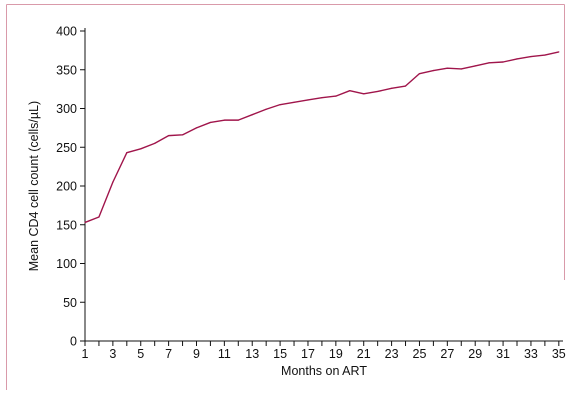  What do you see at coordinates (66, 148) in the screenshot?
I see `y-tick-label: 250` at bounding box center [66, 148].